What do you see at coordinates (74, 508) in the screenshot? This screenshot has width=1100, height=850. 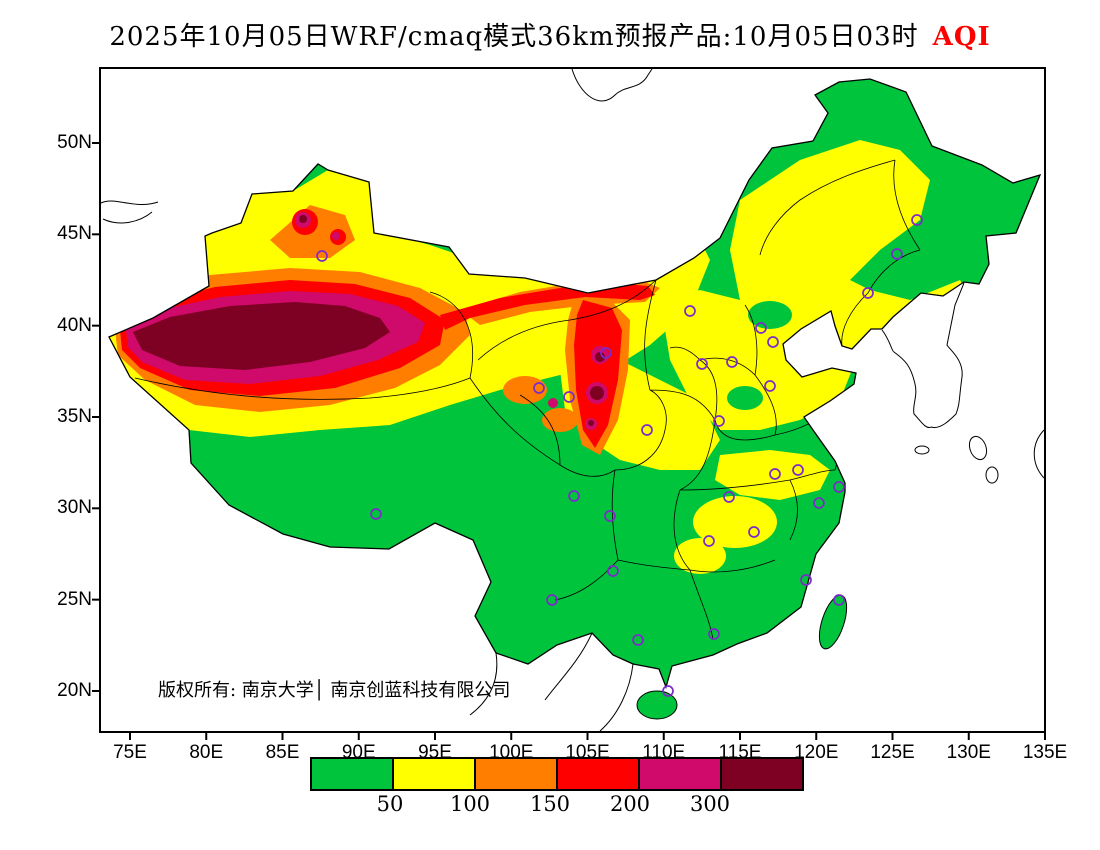 I see `y-tick-label: 30N` at bounding box center [74, 508].